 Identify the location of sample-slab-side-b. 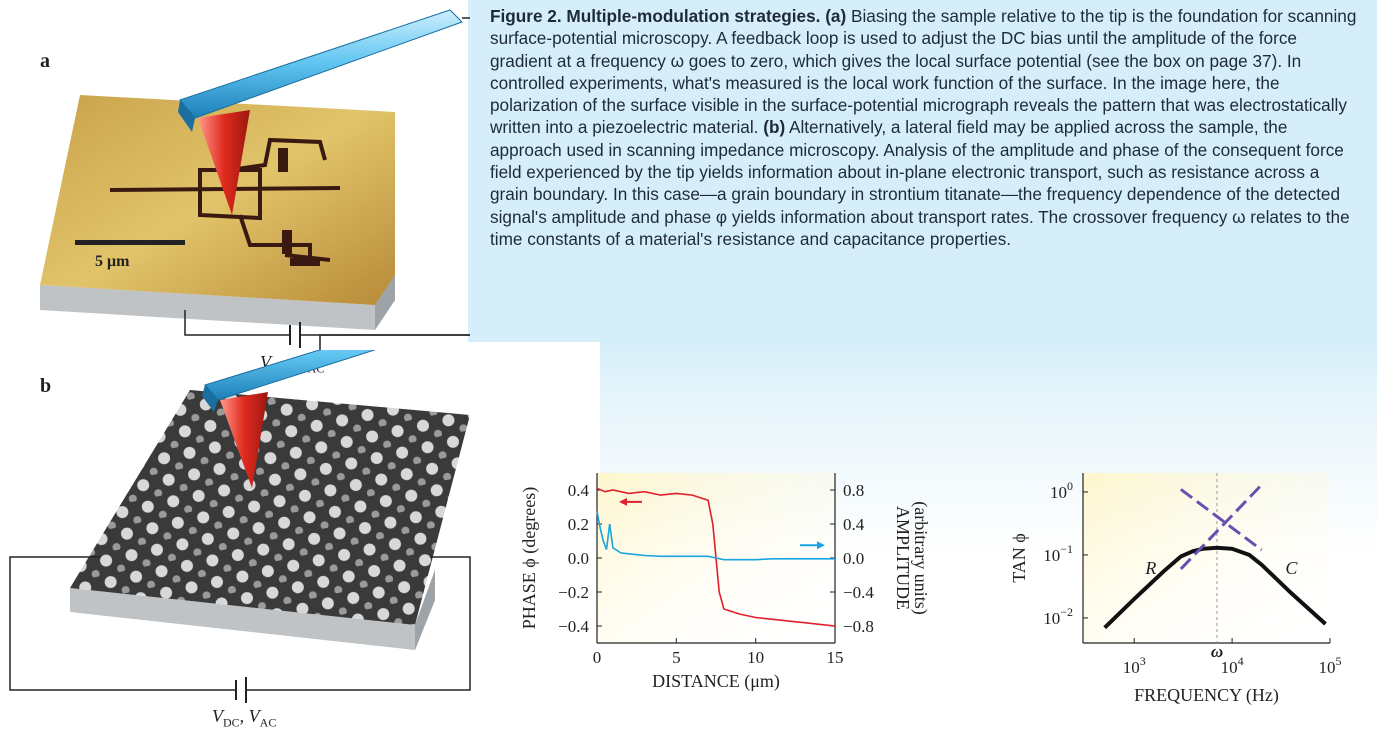
(252, 610).